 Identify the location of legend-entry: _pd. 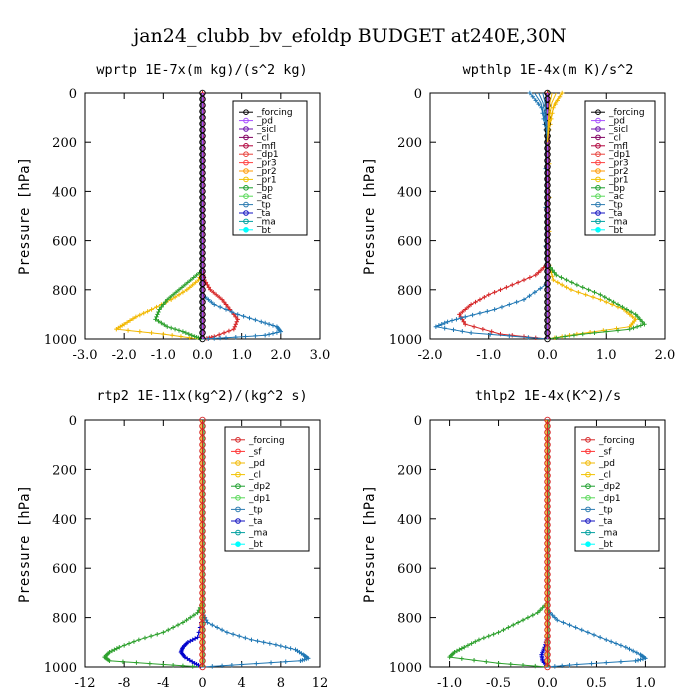
(606, 464).